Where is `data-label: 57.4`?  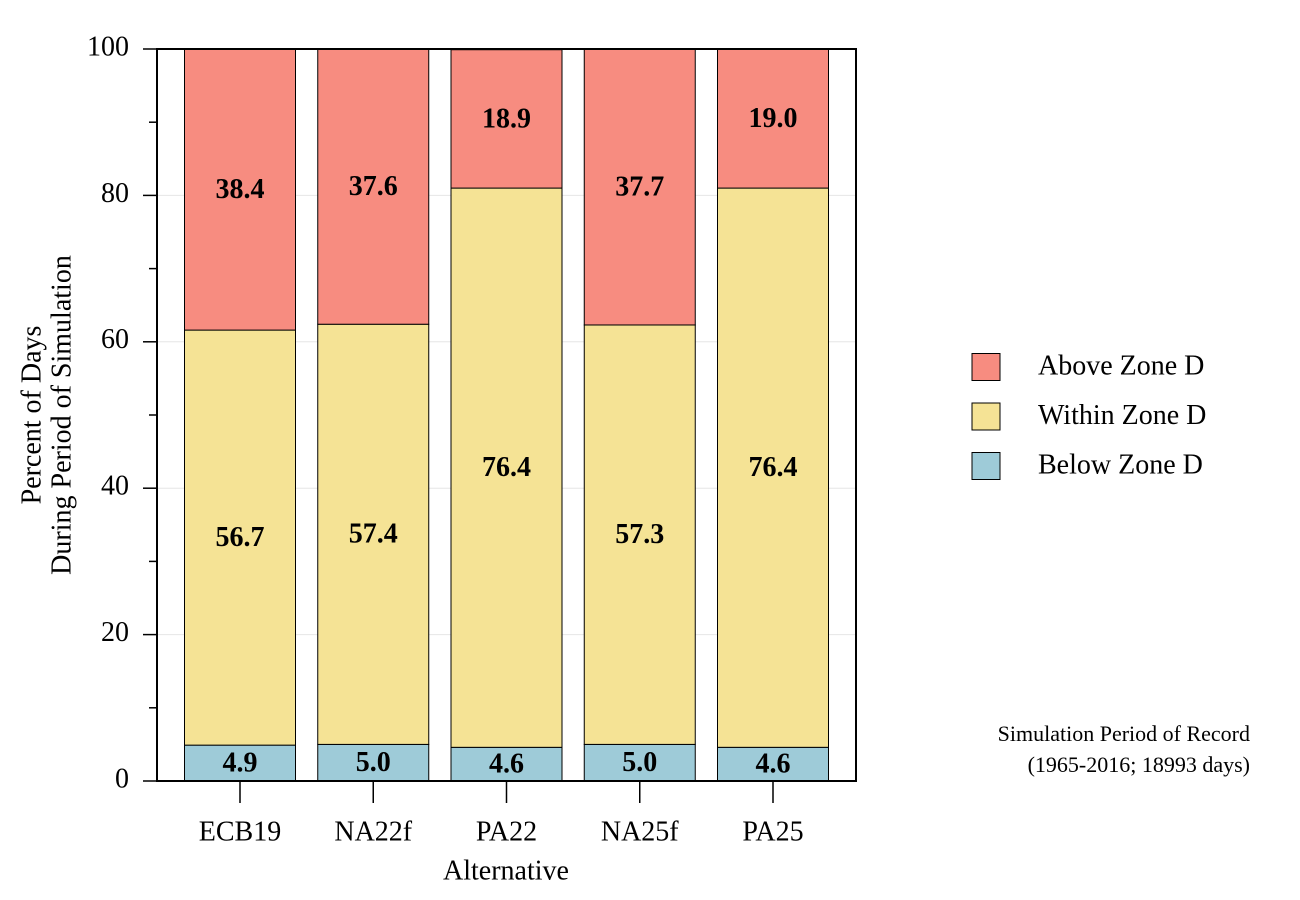
data-label: 57.4 is located at coordinates (373, 534).